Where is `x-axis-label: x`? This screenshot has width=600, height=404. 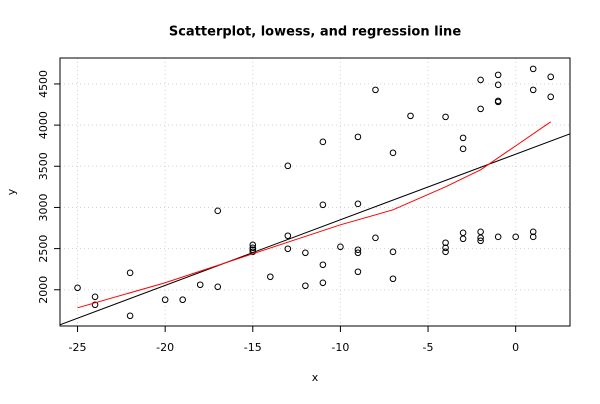
x-axis-label: x is located at coordinates (315, 377).